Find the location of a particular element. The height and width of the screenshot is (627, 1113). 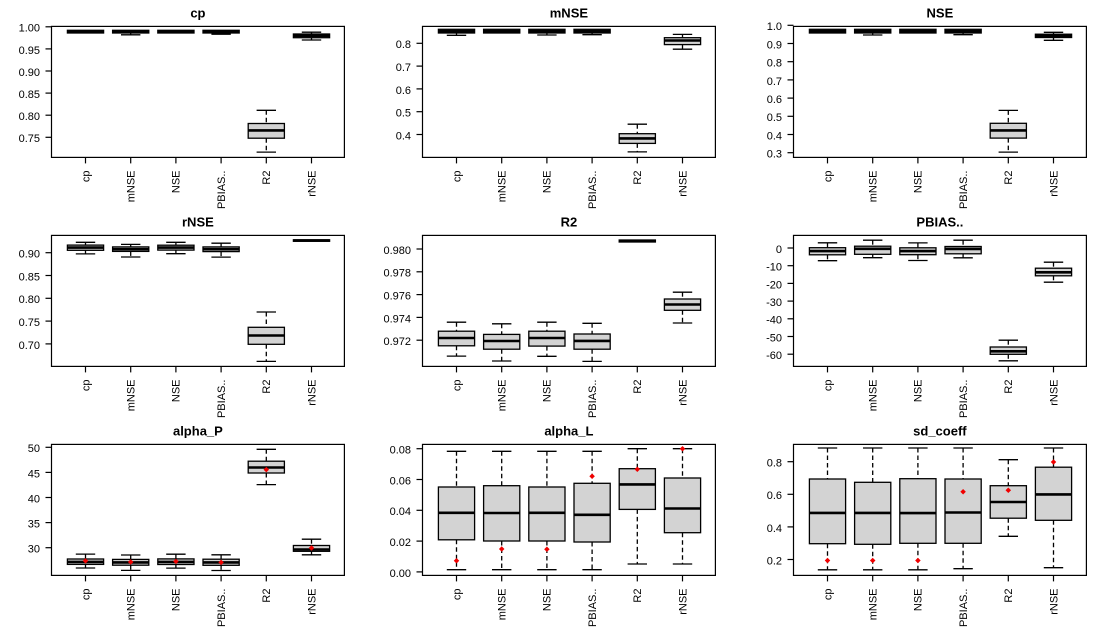

svg-text: alpha_P is located at coordinates (198, 431).